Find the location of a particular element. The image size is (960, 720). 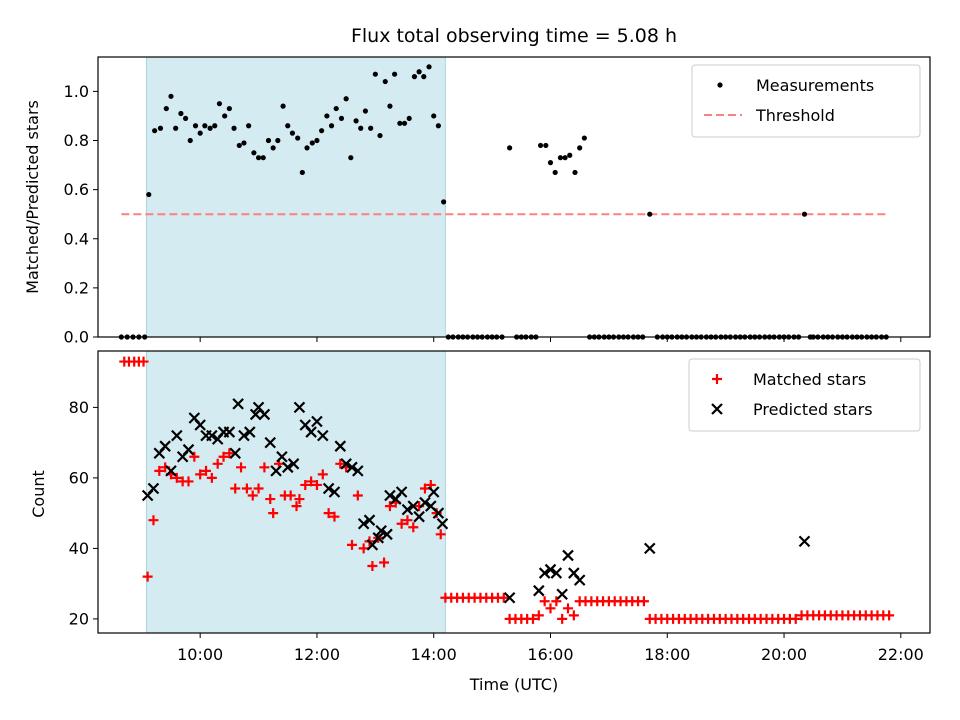

legend-label: Matched stars is located at coordinates (809, 379).